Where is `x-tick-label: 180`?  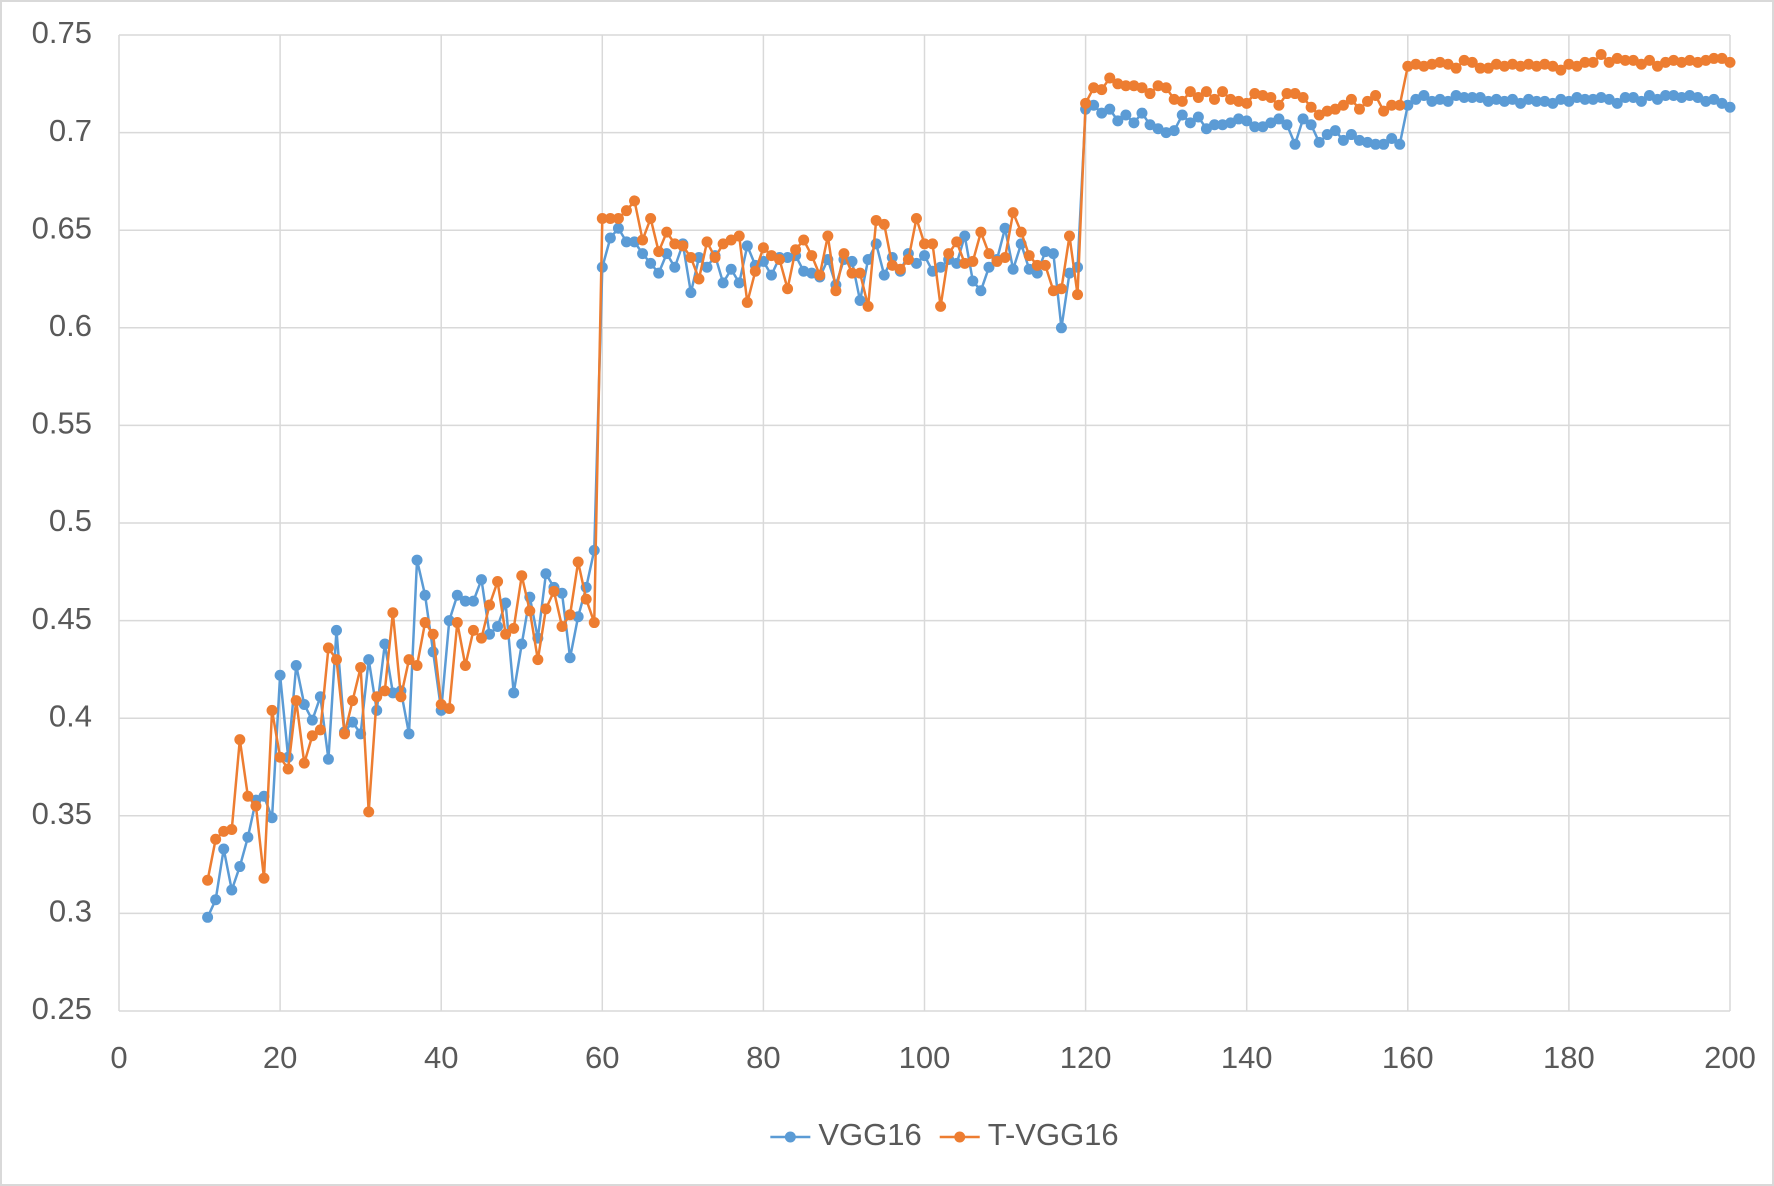 x-tick-label: 180 is located at coordinates (1569, 1057).